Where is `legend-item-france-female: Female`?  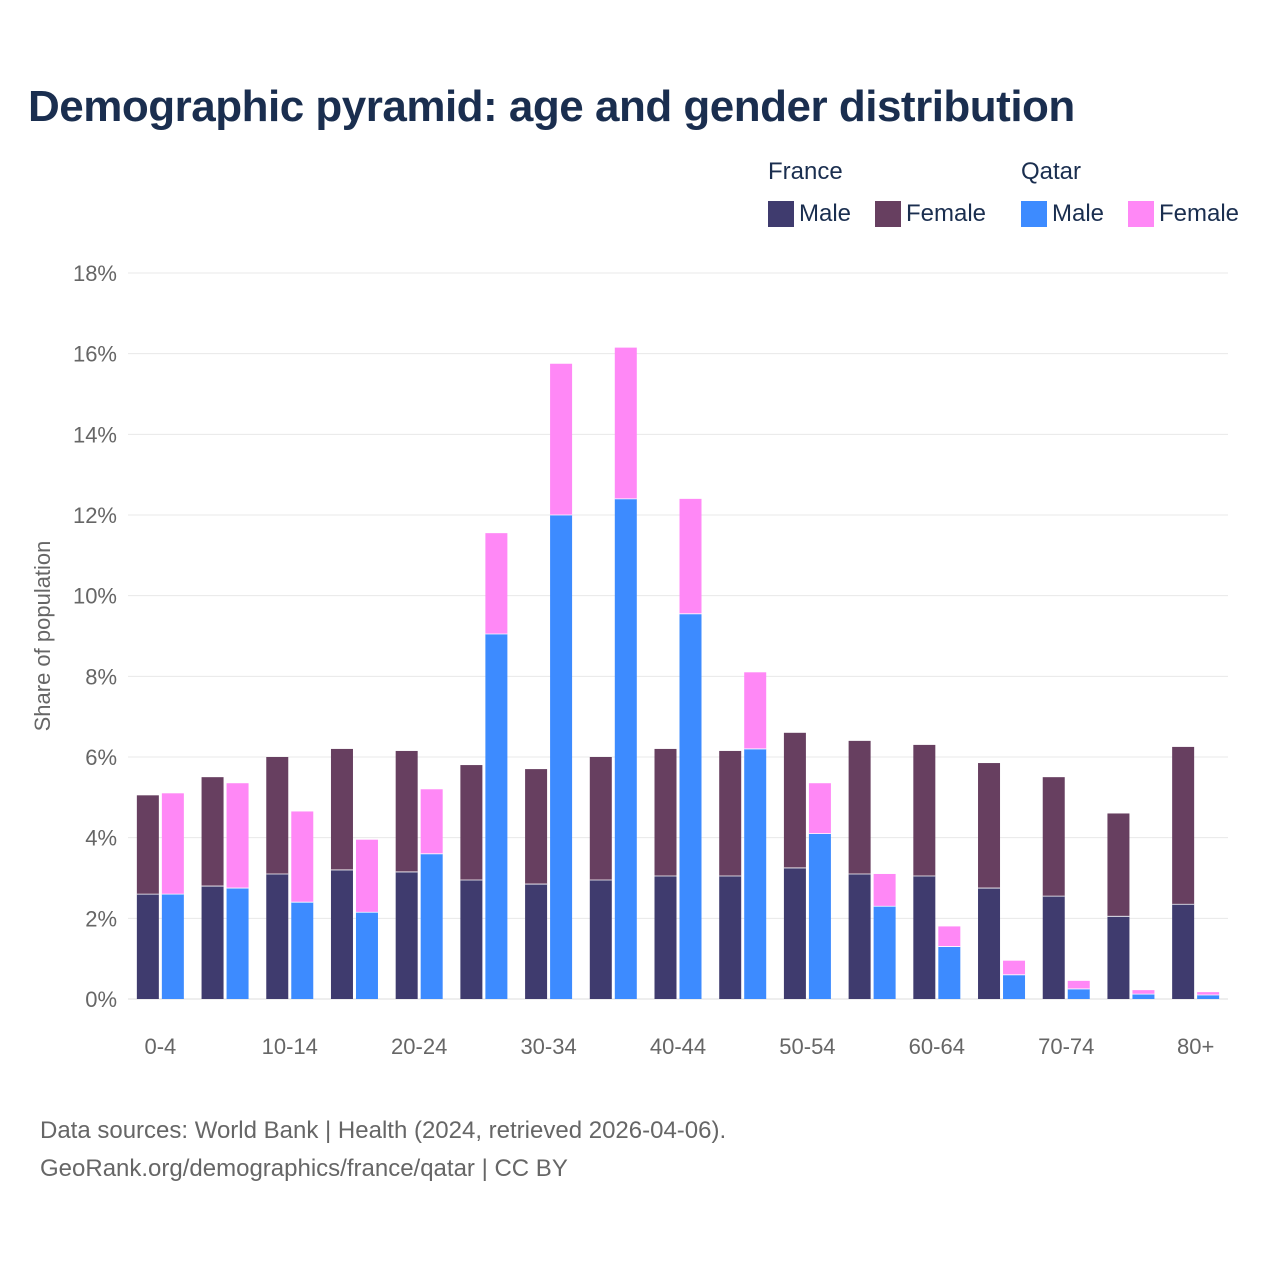 legend-item-france-female: Female is located at coordinates (930, 214).